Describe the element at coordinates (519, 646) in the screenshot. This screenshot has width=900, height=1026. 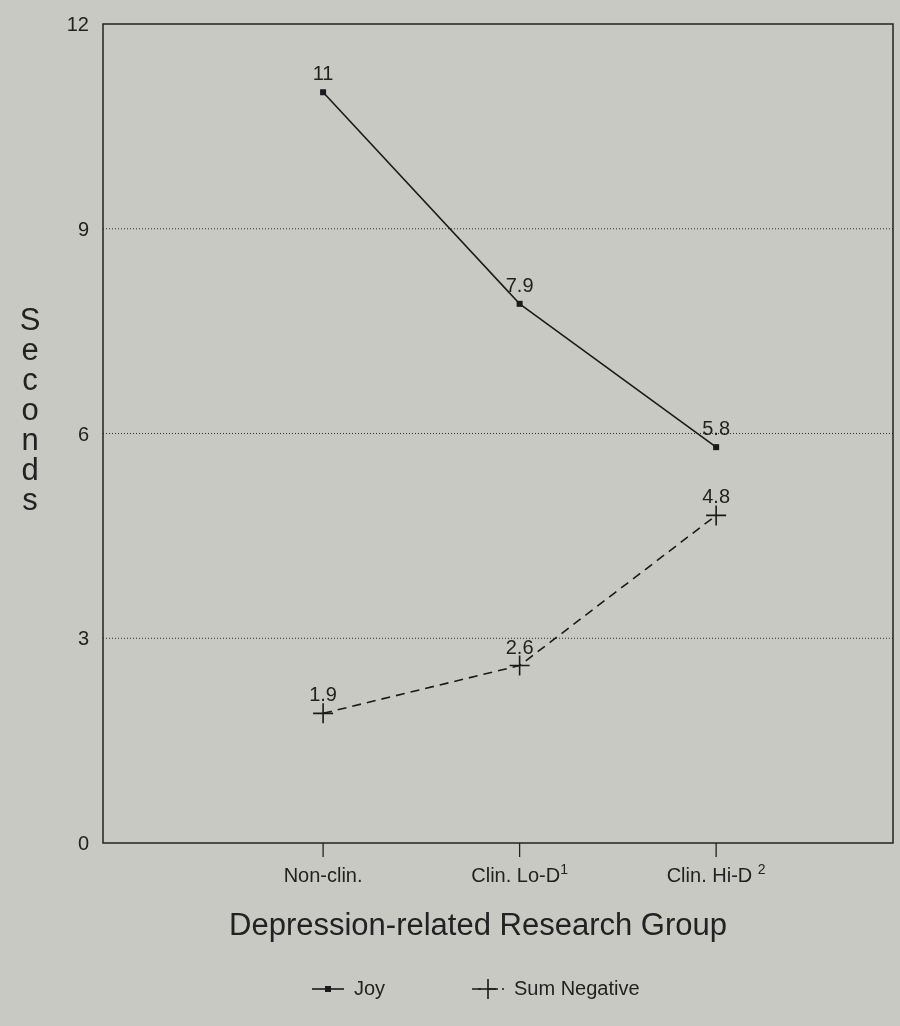
I see `data-label: 2.6` at that location.